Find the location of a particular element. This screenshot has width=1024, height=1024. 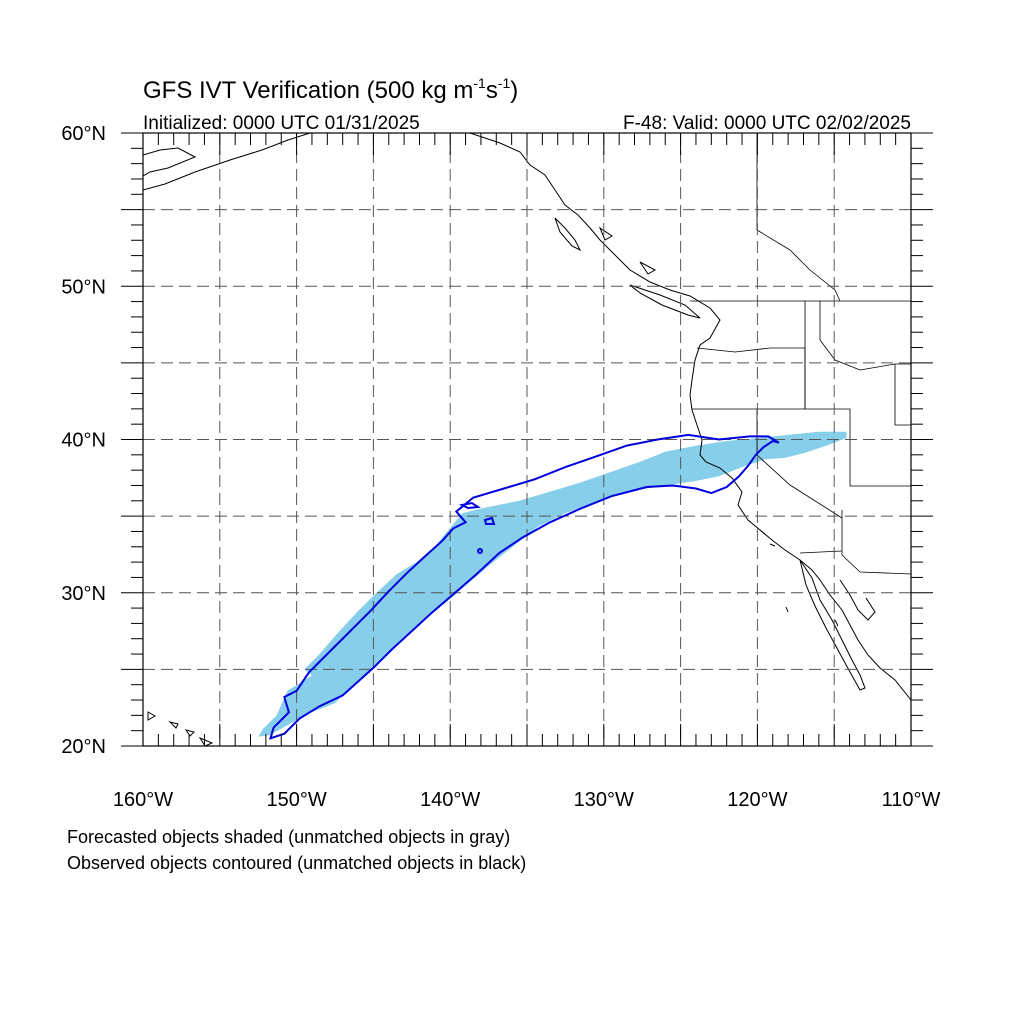

initialized-subtitle: Initialized: 0000 UTC 01/31/2025 is located at coordinates (281, 123).